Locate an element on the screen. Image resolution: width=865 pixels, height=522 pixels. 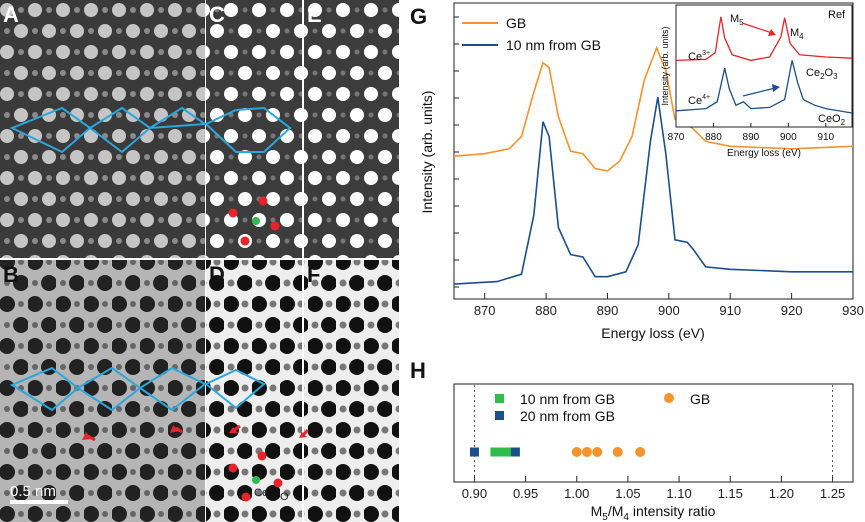
legend-marker-gb is located at coordinates (669, 398).